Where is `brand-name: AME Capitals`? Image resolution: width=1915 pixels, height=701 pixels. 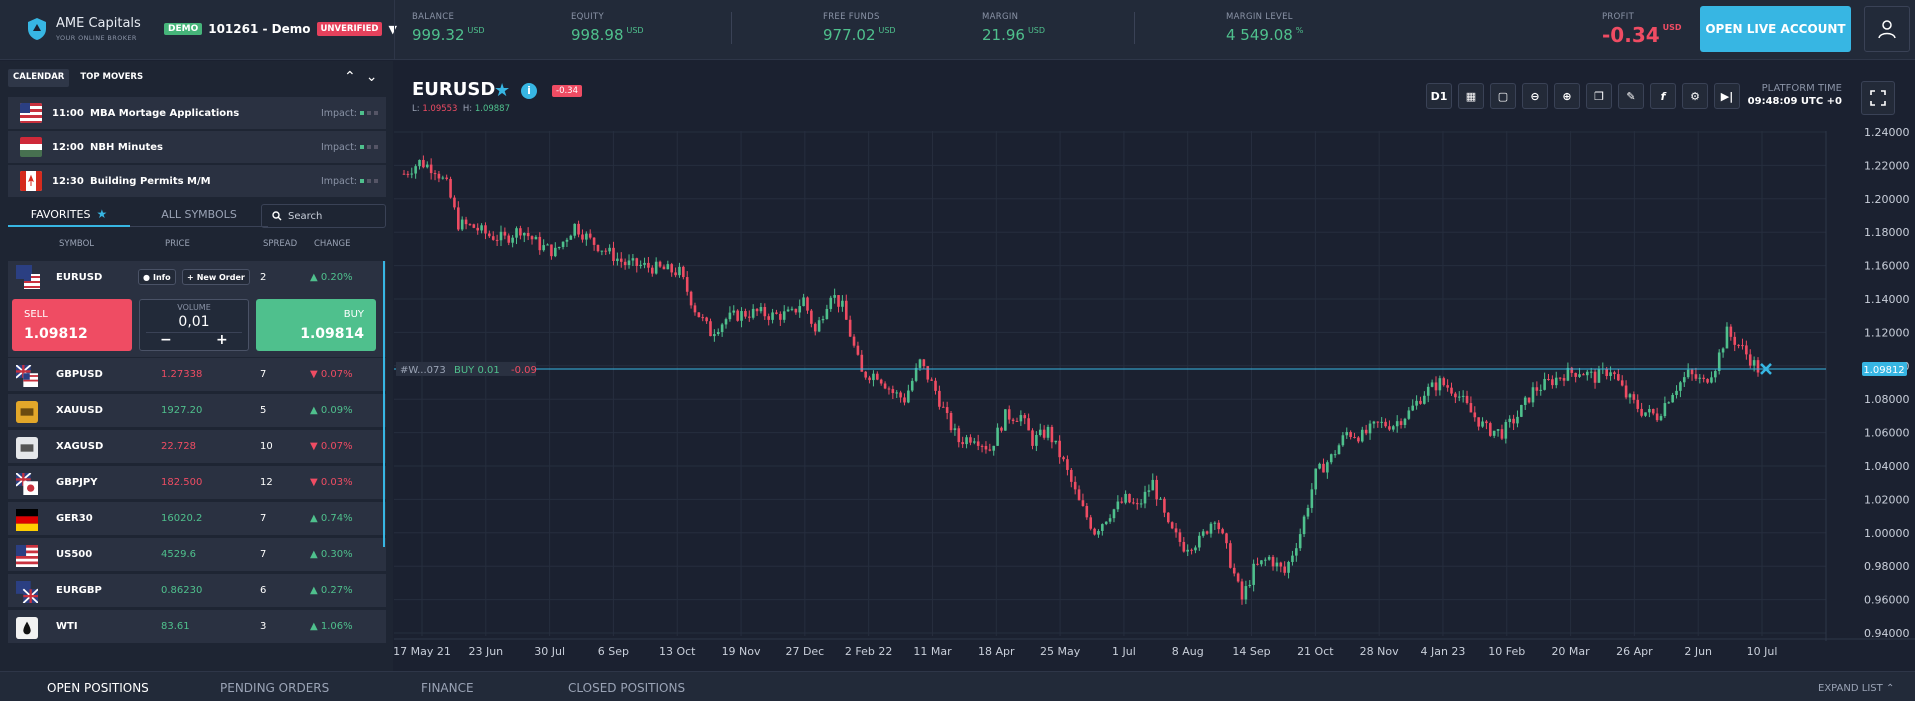
brand-name: AME Capitals is located at coordinates (98, 23).